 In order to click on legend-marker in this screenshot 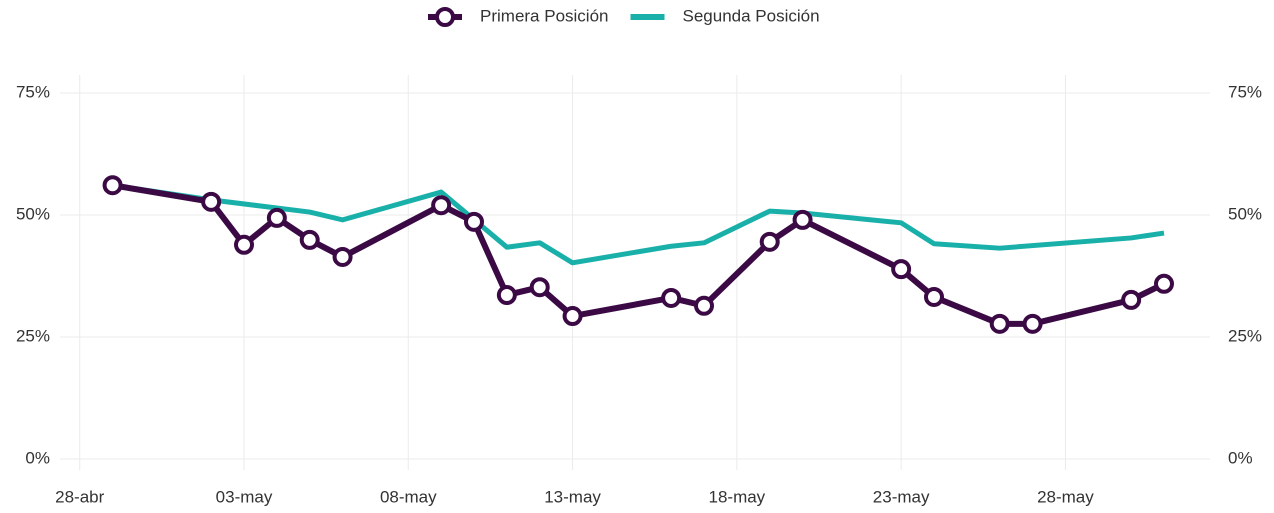, I will do `click(445, 17)`.